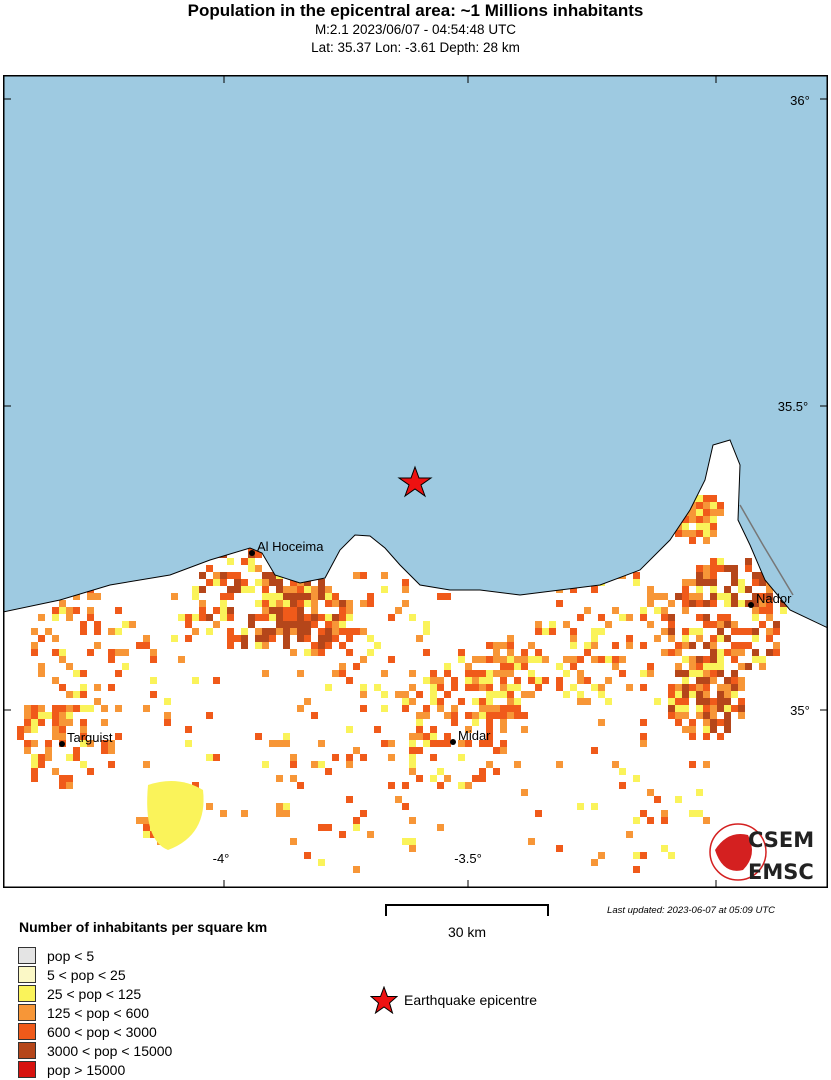 Image resolution: width=831 pixels, height=1080 pixels. What do you see at coordinates (27, 955) in the screenshot?
I see `legend-swatch` at bounding box center [27, 955].